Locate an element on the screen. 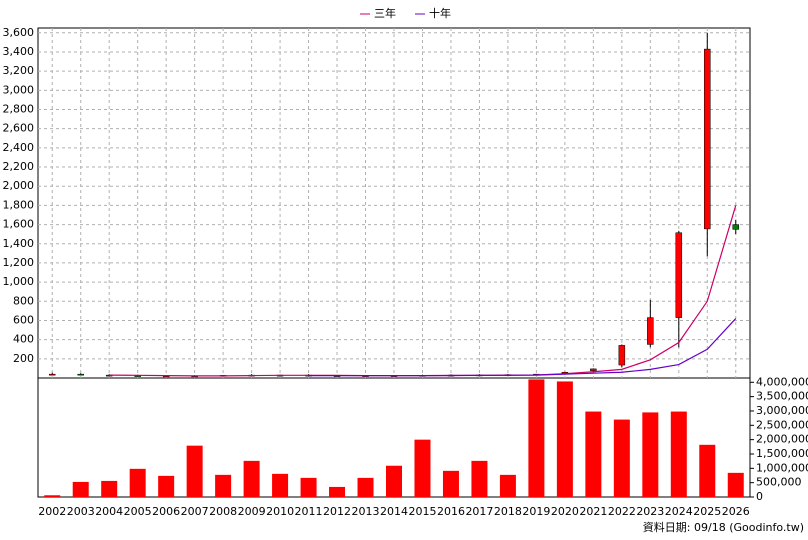 The width and height of the screenshot is (808, 540). y-tick-label: 1,000,000 is located at coordinates (782, 467).